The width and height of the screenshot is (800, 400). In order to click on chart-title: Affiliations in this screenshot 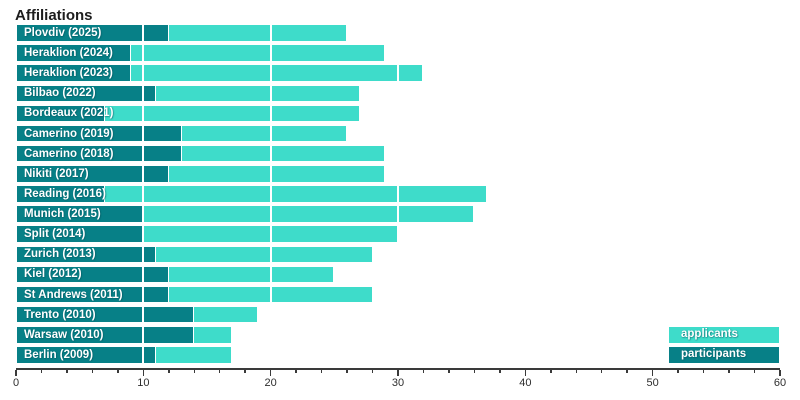, I will do `click(54, 15)`.